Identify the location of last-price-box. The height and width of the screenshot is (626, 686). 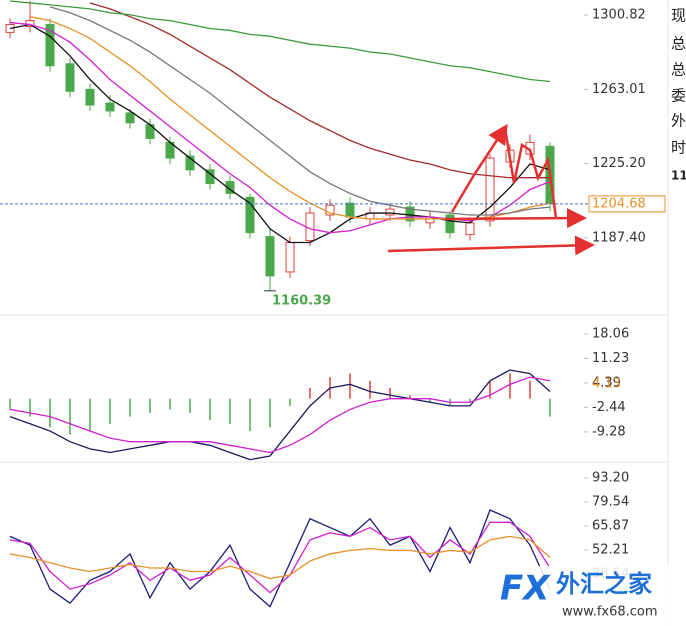
(627, 204).